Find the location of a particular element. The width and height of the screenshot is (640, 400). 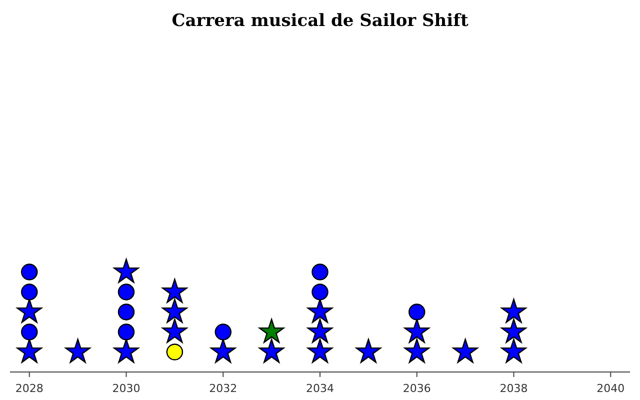

x-tick-label: 2032 is located at coordinates (223, 388).